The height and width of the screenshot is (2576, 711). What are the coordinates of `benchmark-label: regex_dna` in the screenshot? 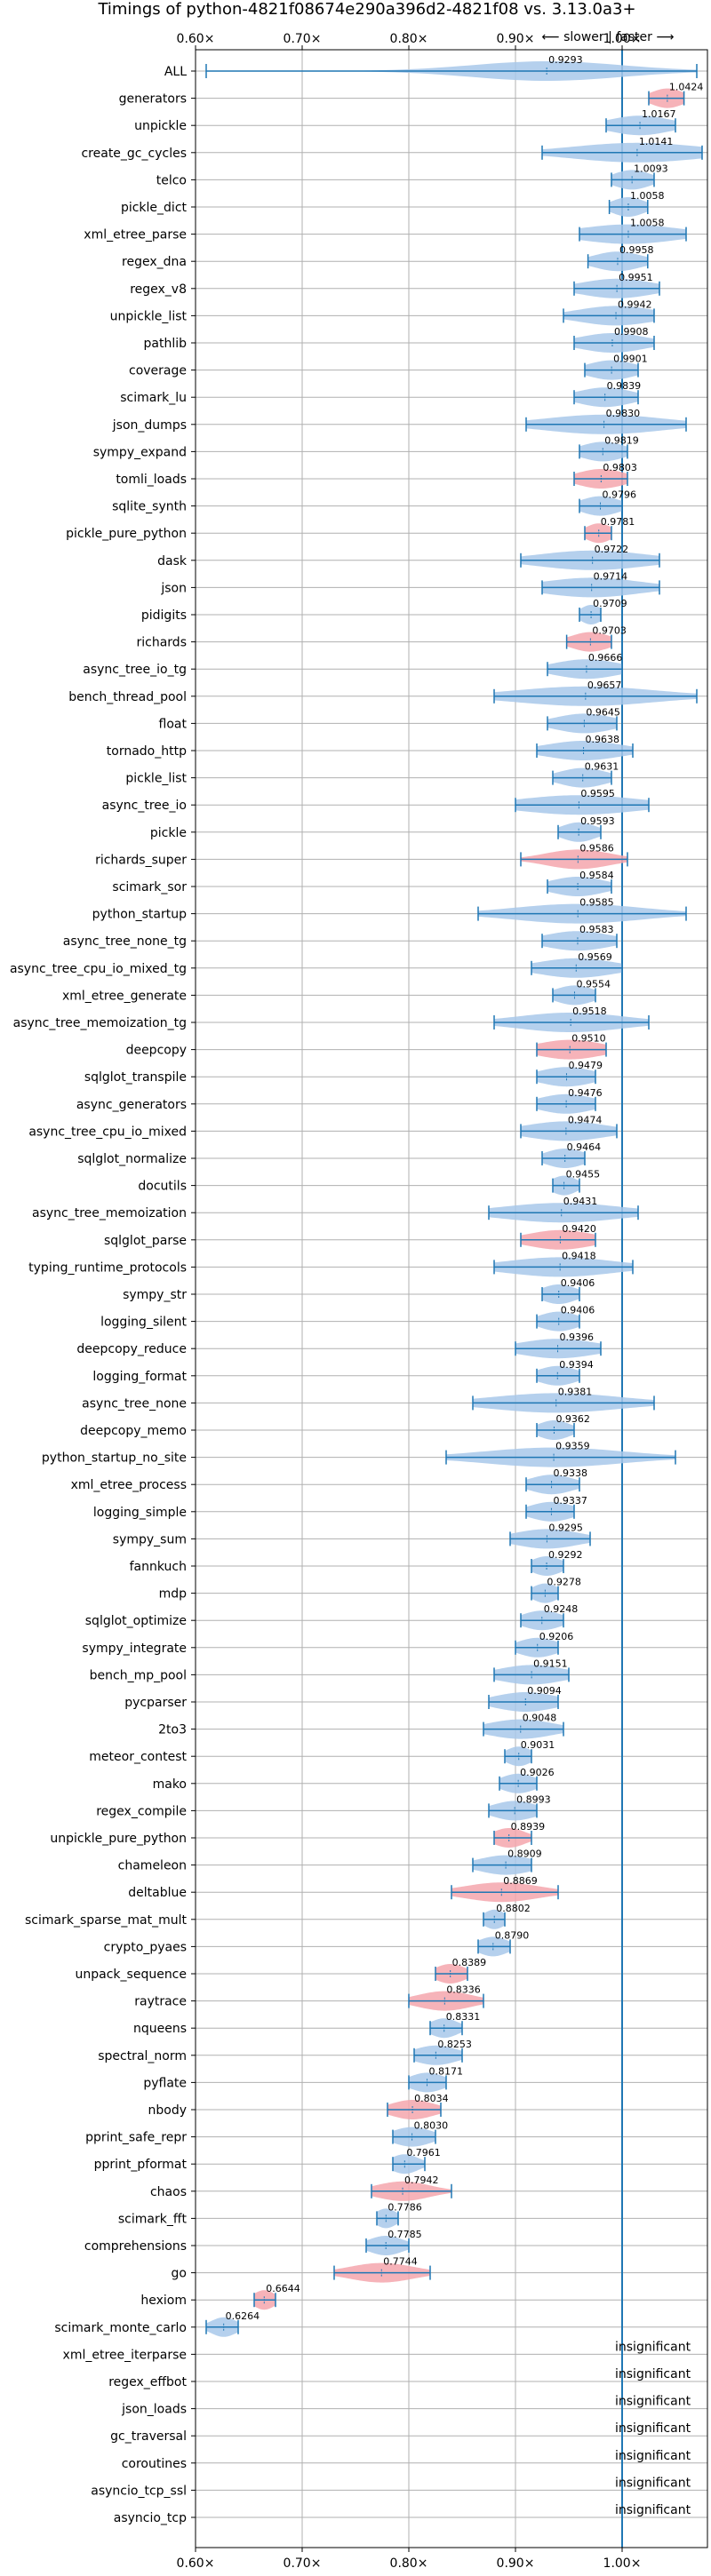 It's located at (154, 262).